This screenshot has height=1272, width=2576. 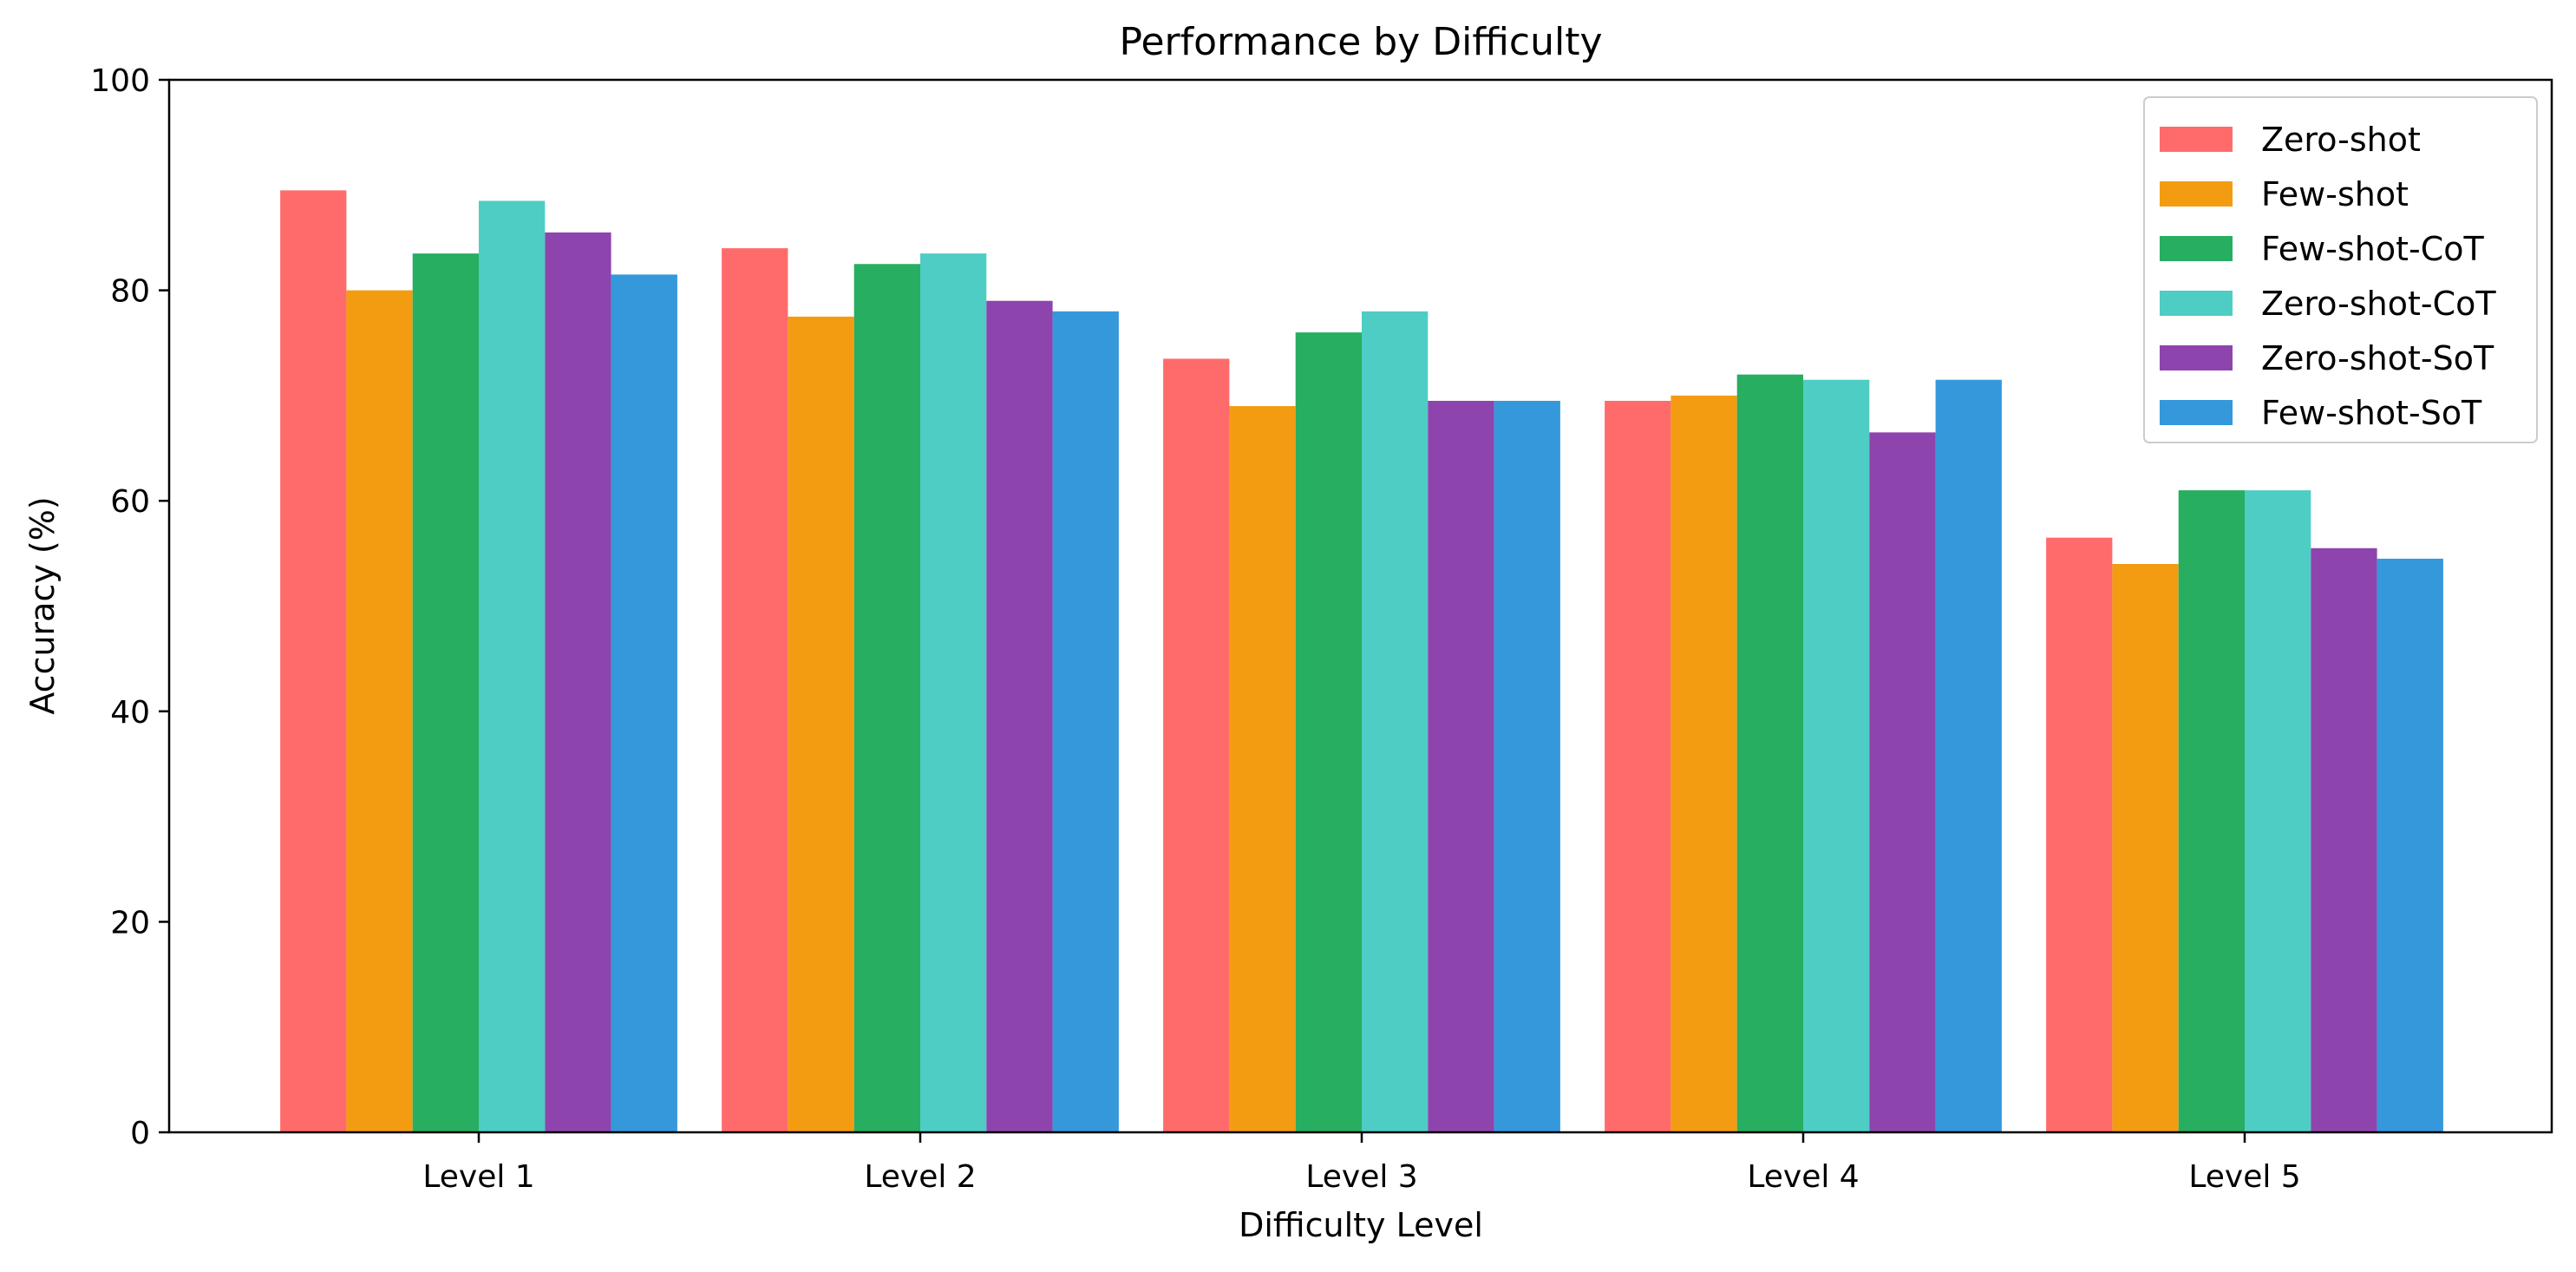 What do you see at coordinates (1360, 42) in the screenshot?
I see `chart-title: Performance by Difficulty` at bounding box center [1360, 42].